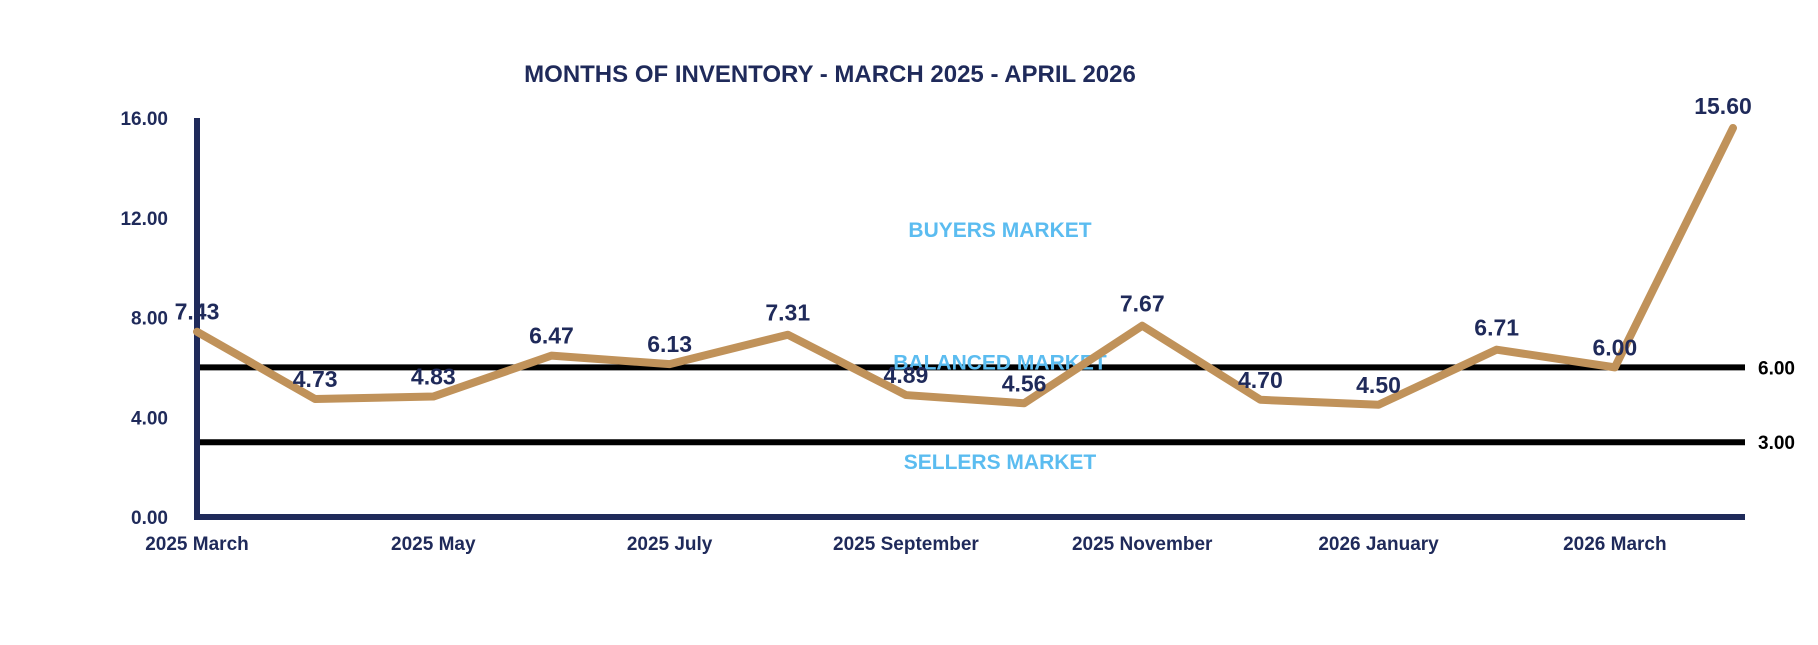 The height and width of the screenshot is (645, 1818). Describe the element at coordinates (1776, 368) in the screenshot. I see `reference-line-label: 6.00` at that location.